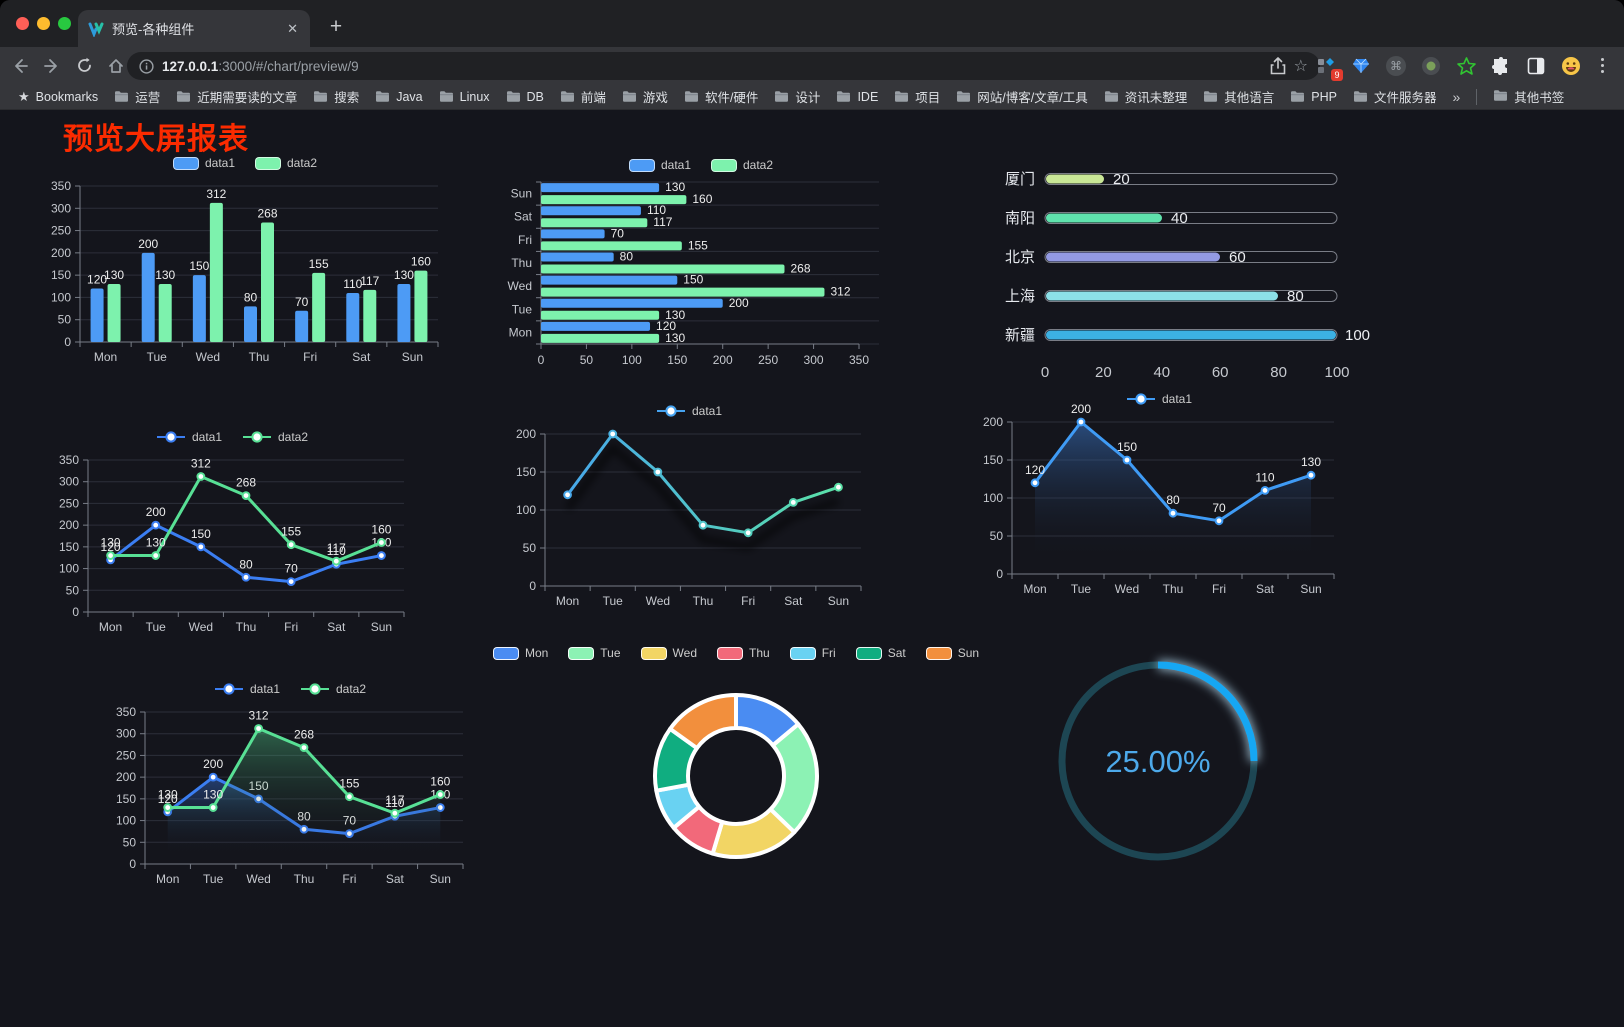  I want to click on bookmark-star-button: ☆, so click(1300, 66).